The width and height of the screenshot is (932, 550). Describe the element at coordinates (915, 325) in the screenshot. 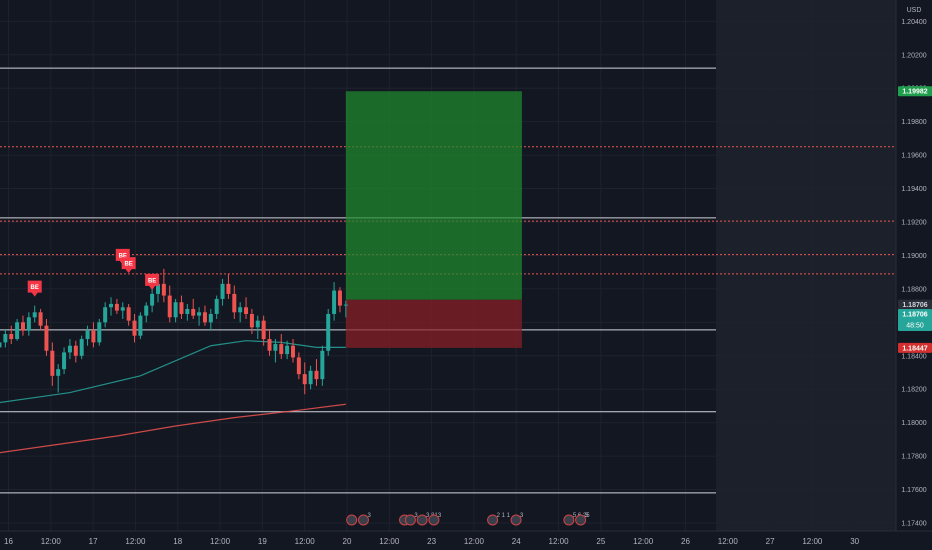

I see `price-label-countdown: 48:50` at that location.